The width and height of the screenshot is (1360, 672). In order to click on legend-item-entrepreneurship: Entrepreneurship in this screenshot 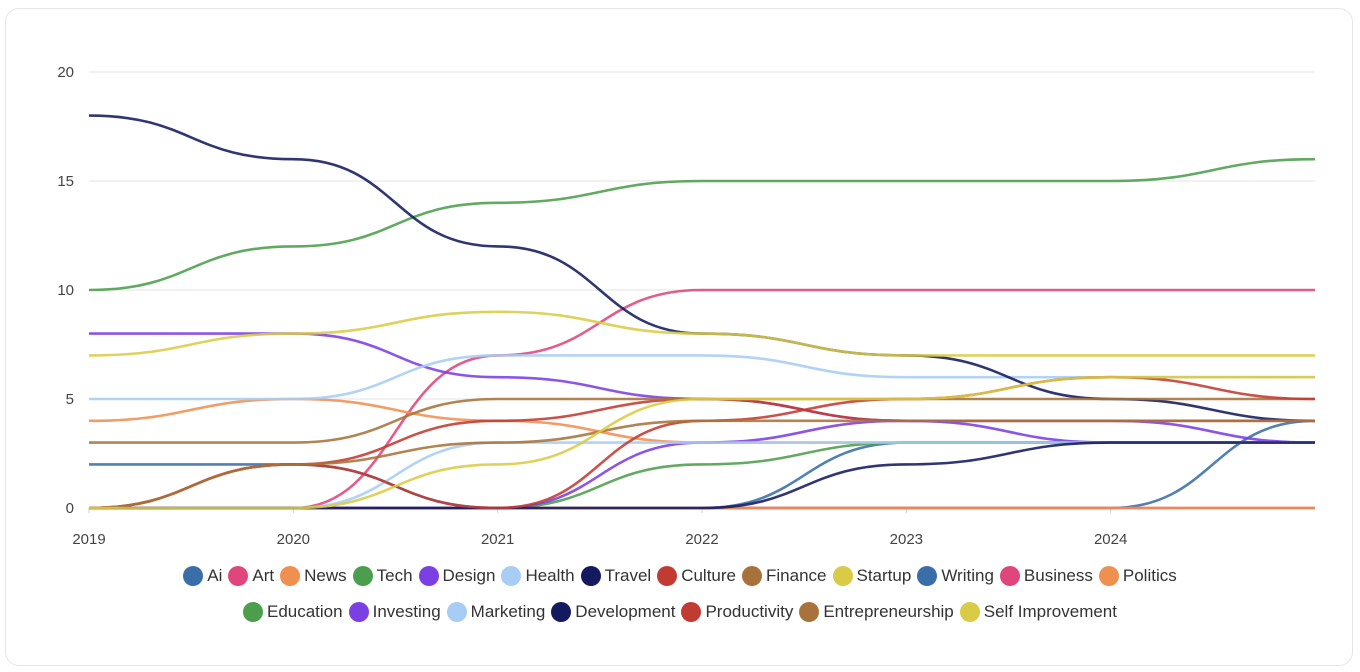, I will do `click(876, 612)`.